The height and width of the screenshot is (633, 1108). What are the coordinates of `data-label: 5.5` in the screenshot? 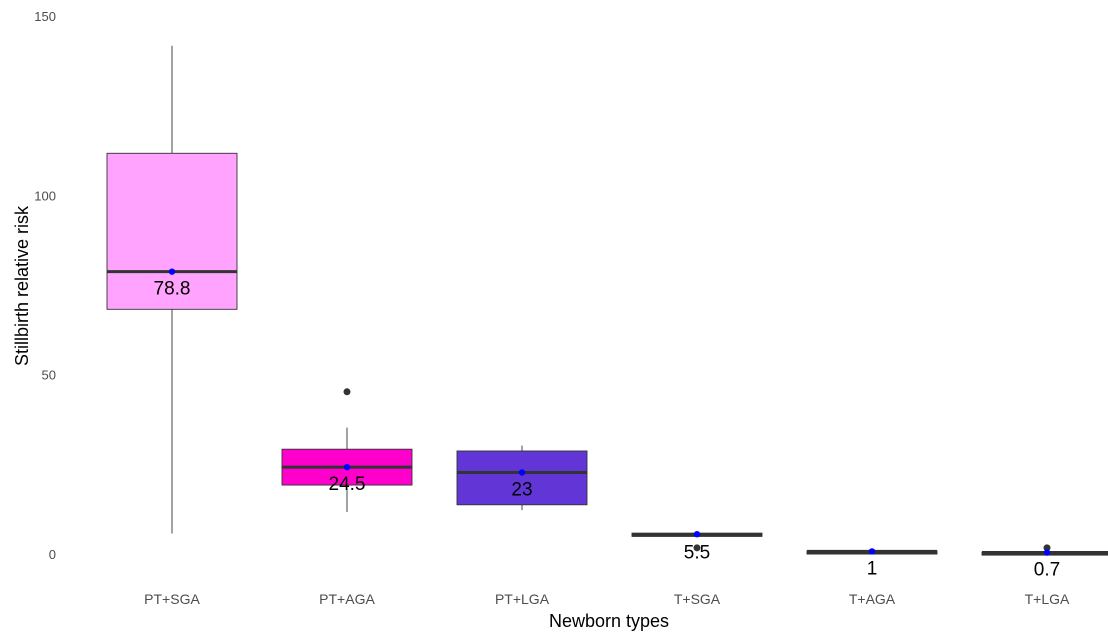 It's located at (697, 552).